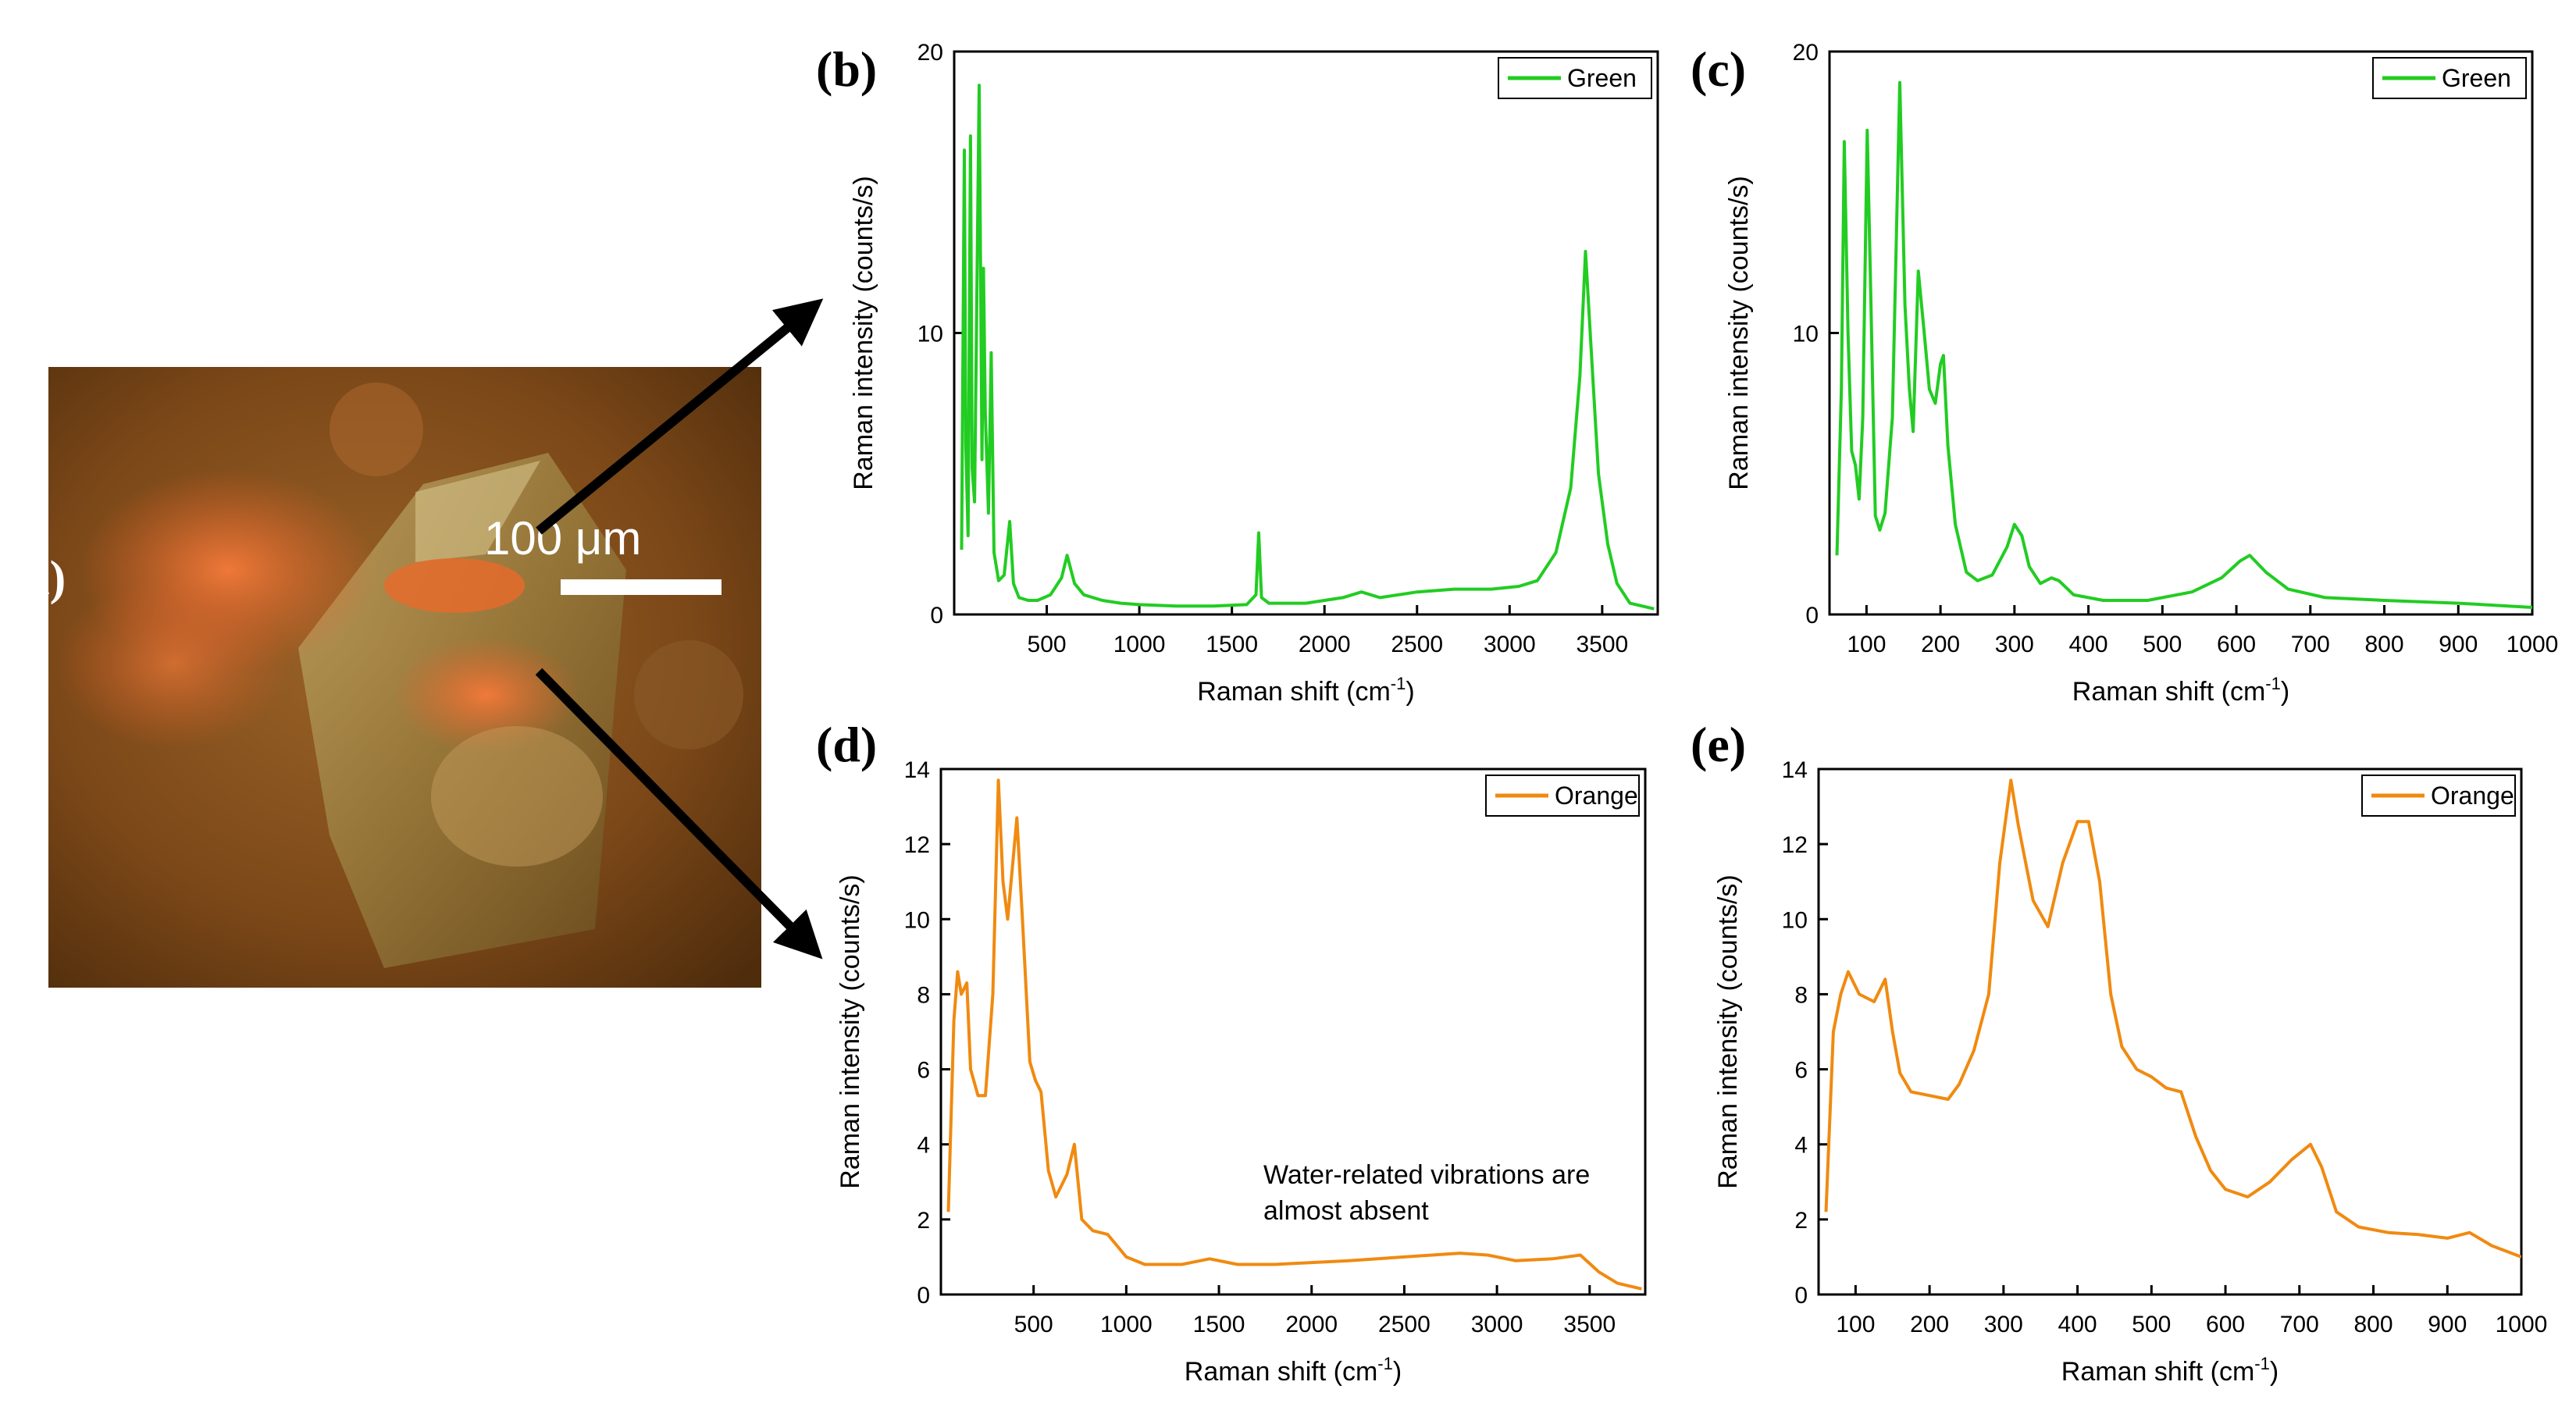 Image resolution: width=2576 pixels, height=1428 pixels. Describe the element at coordinates (563, 538) in the screenshot. I see `scale-bar-label: 100 μm` at that location.